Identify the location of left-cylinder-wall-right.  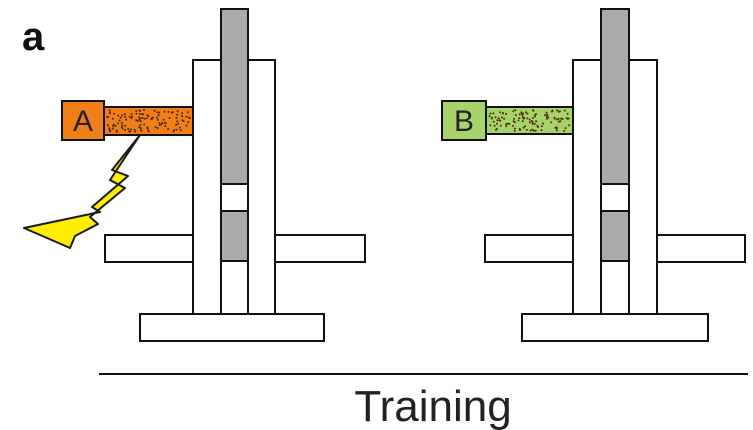
(261, 187).